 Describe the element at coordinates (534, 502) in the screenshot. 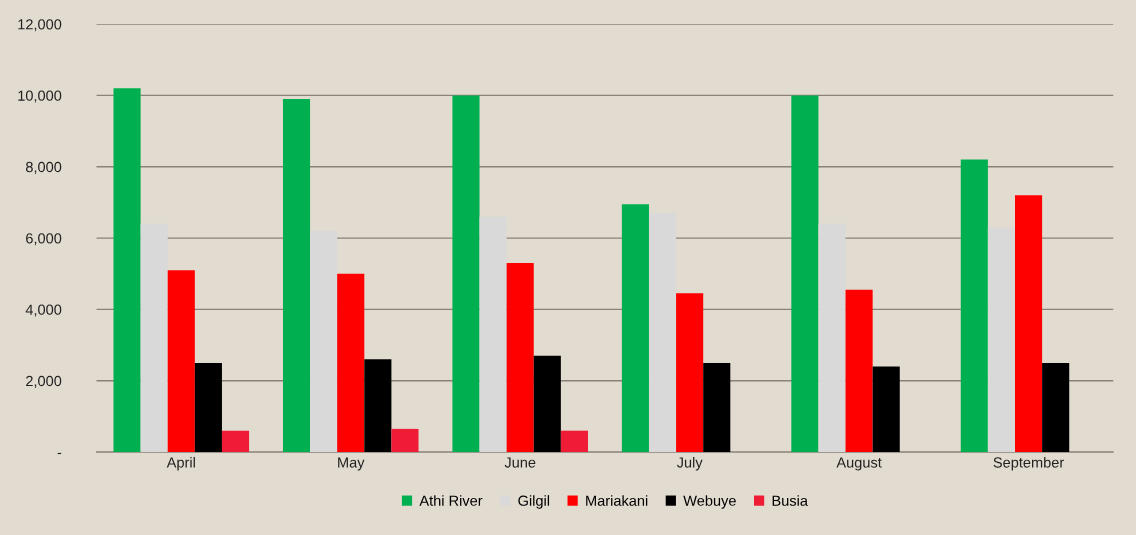

I see `legend-label: Gilgil` at that location.